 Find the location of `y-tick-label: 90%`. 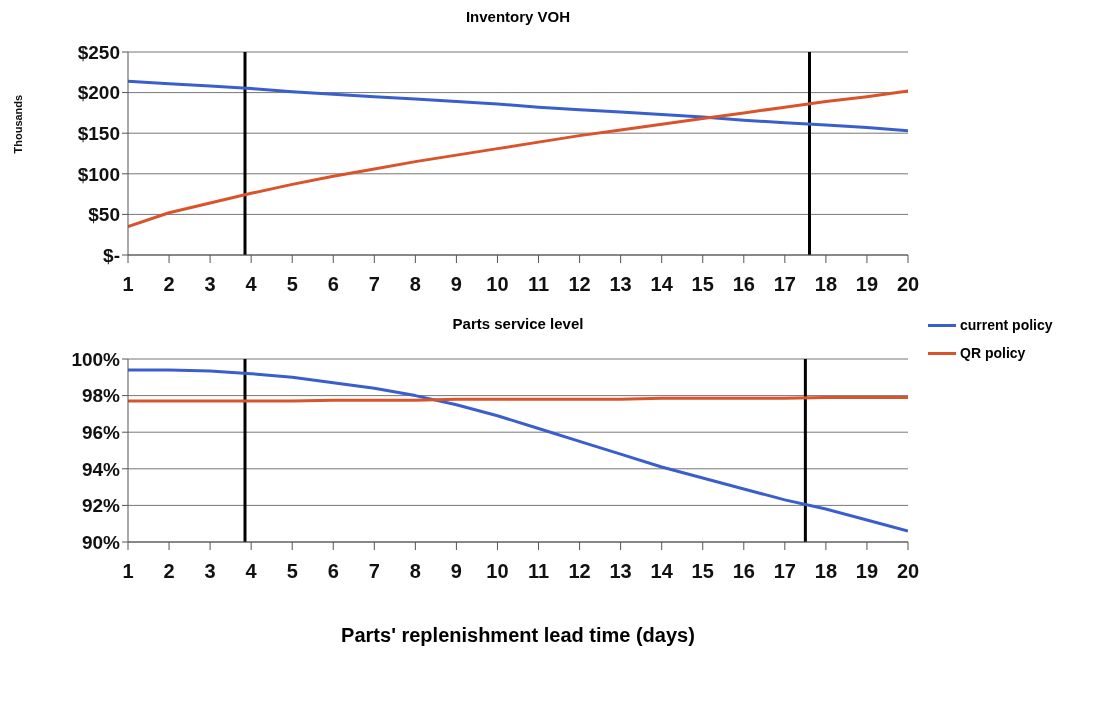

y-tick-label: 90% is located at coordinates (101, 542).